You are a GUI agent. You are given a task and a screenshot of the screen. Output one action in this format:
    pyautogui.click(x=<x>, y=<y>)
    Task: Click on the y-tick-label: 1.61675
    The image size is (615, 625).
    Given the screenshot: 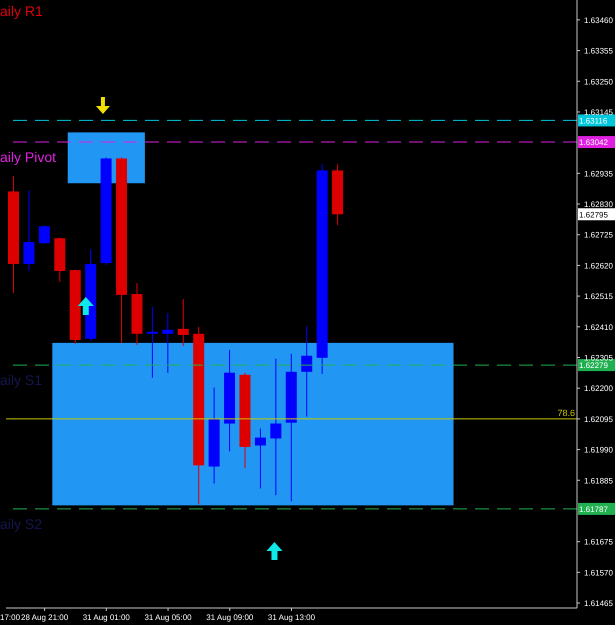 What is the action you would take?
    pyautogui.click(x=599, y=542)
    